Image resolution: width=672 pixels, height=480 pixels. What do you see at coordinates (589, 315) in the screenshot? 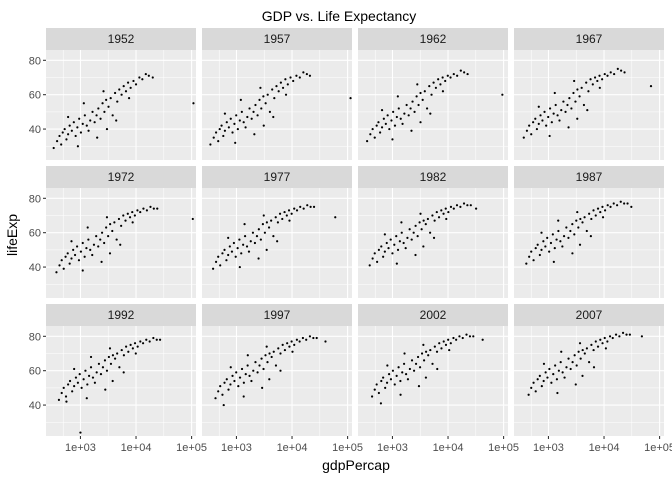
I see `facet-label: 2007` at bounding box center [589, 315].